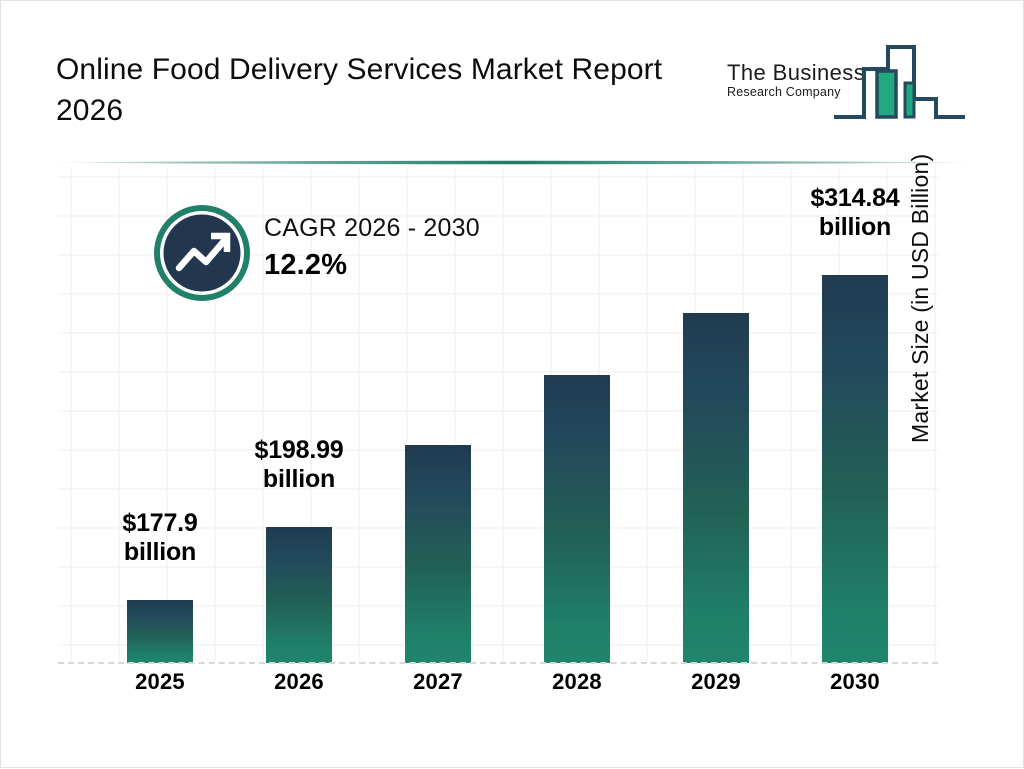 This screenshot has width=1024, height=769. Describe the element at coordinates (513, 162) in the screenshot. I see `header-divider` at that location.